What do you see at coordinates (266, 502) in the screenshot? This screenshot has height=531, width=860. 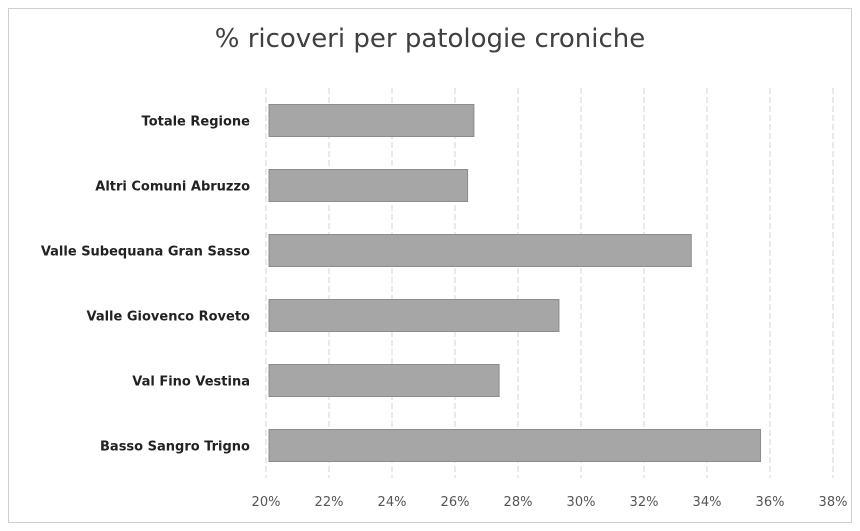 I see `x-tick-label: 20%` at bounding box center [266, 502].